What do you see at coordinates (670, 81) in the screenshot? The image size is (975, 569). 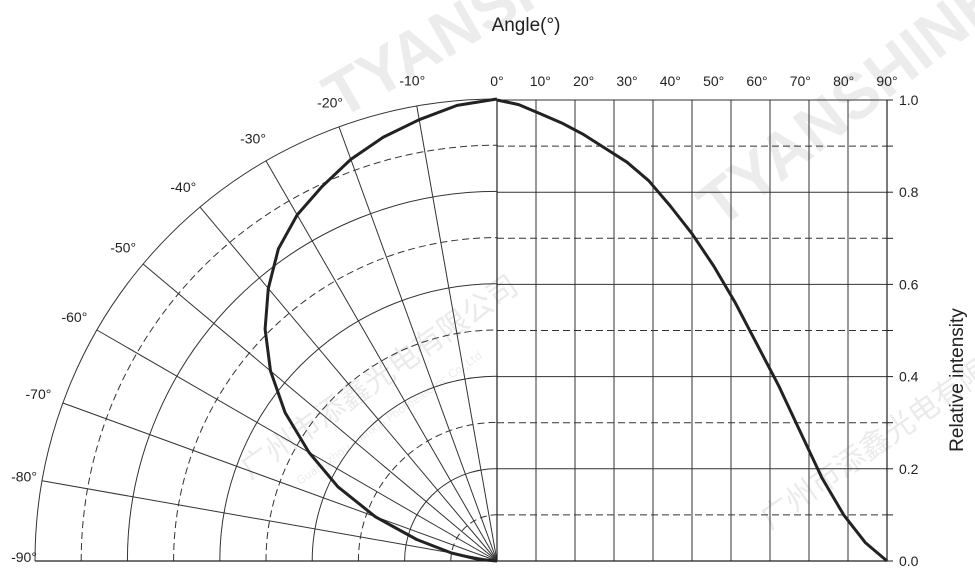 I see `x-tick-label: 40°` at bounding box center [670, 81].